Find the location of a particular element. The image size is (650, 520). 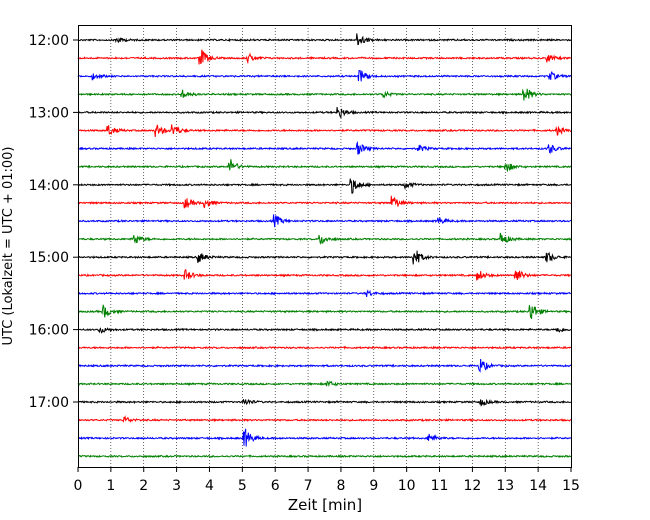

y-axis-label: UTC (Lokalzeit = UTC + 01:00) is located at coordinates (8, 246).